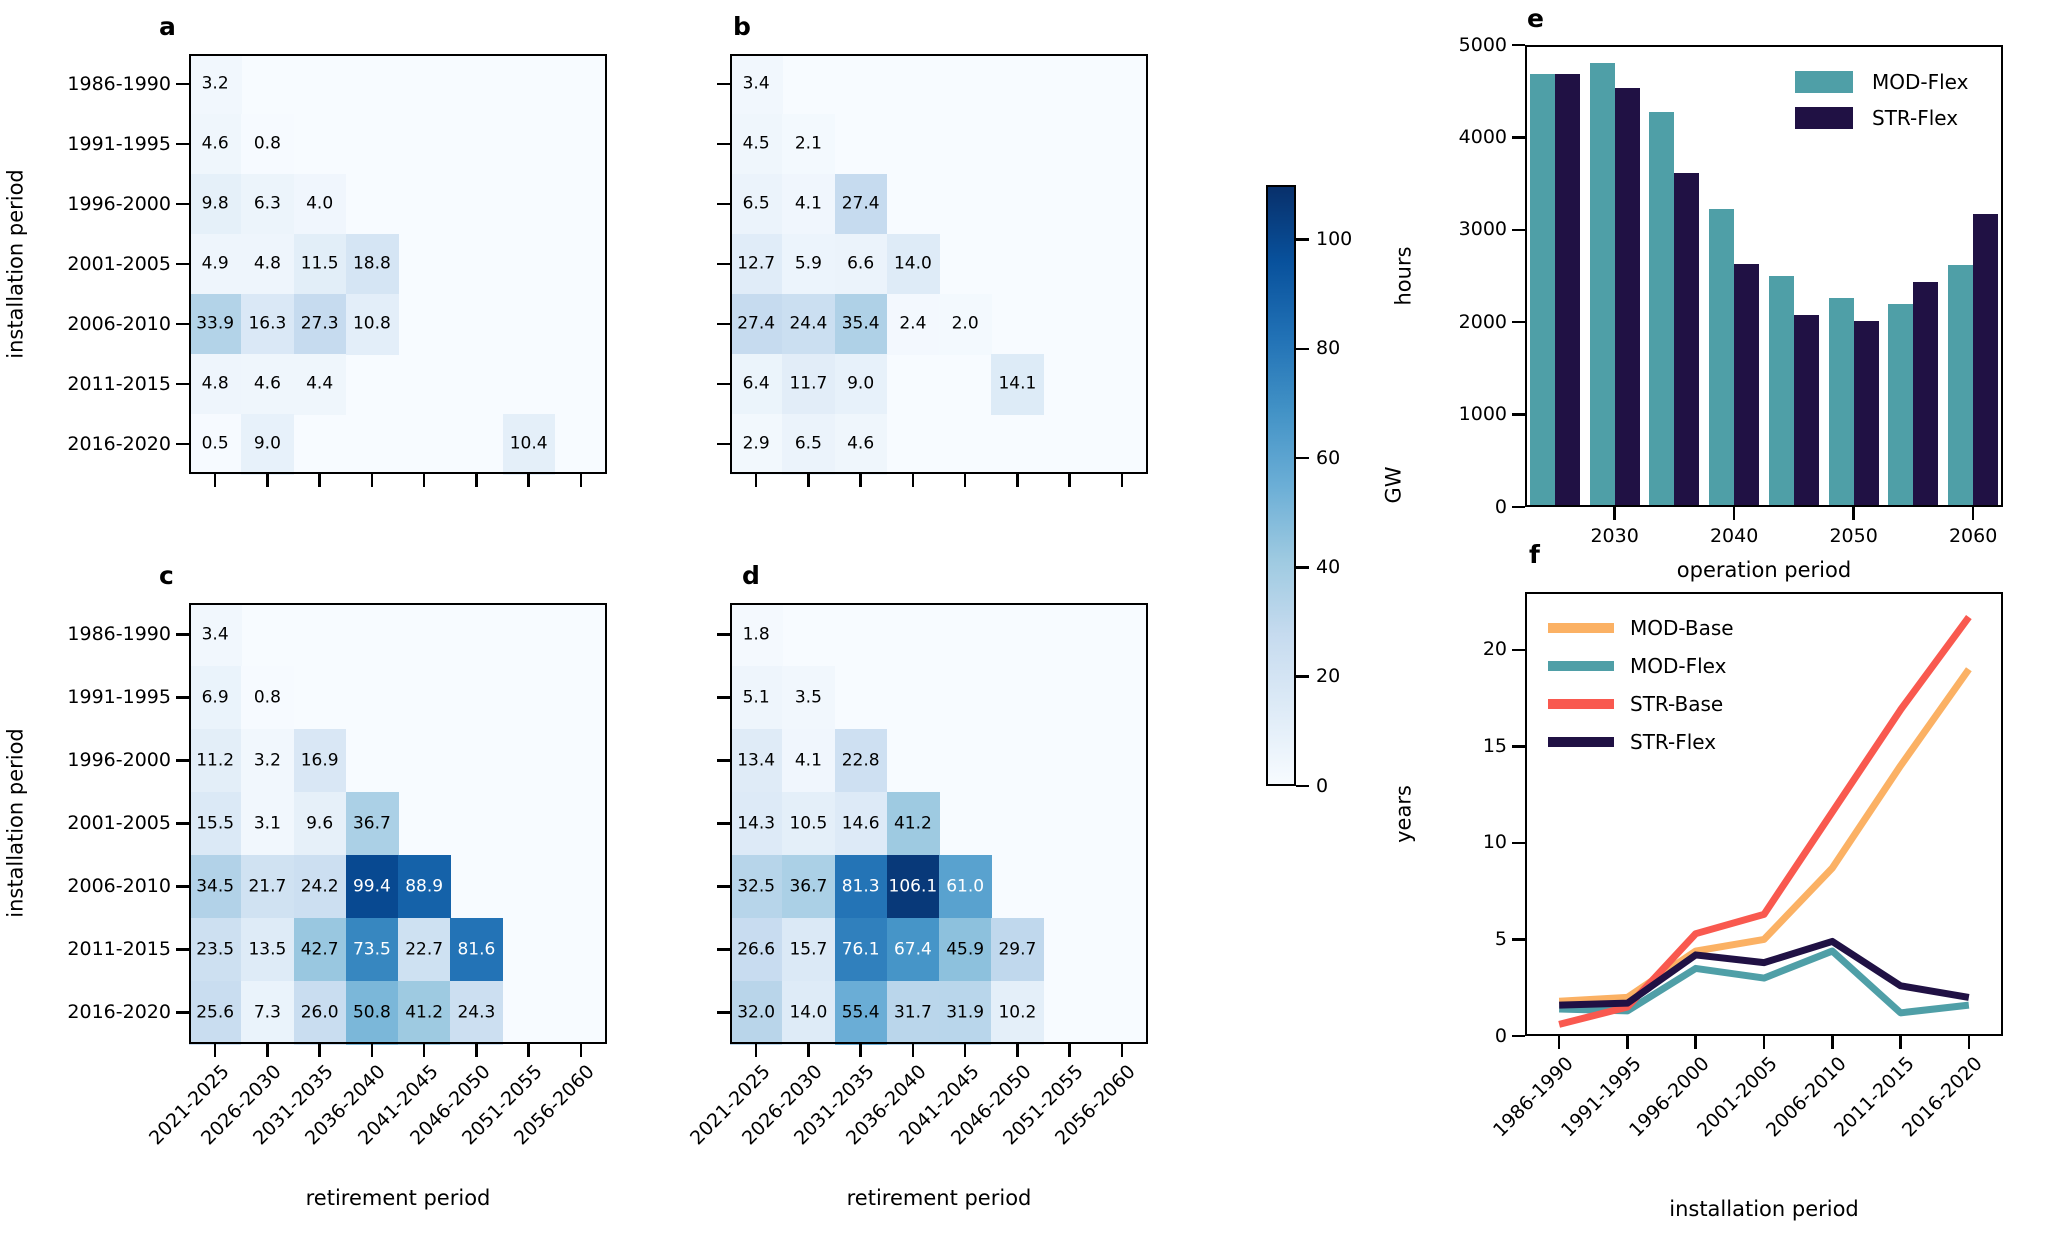 This screenshot has width=2050, height=1235. What do you see at coordinates (756, 263) in the screenshot?
I see `heatmap-cell-value: 12.7` at bounding box center [756, 263].